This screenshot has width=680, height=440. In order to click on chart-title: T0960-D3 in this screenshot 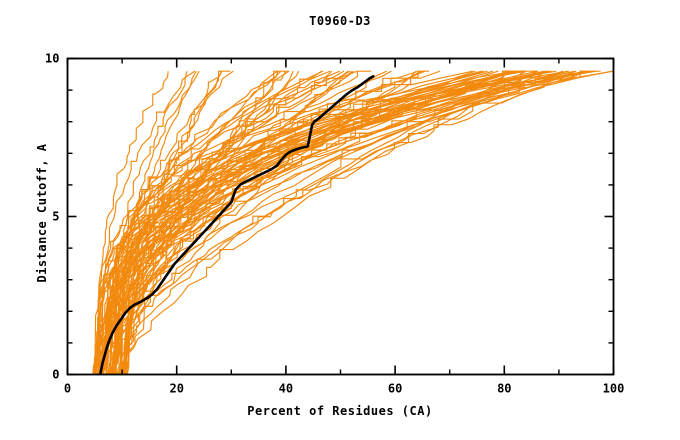, I will do `click(340, 21)`.